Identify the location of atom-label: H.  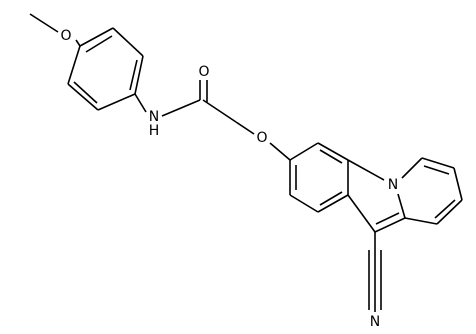
(154, 131).